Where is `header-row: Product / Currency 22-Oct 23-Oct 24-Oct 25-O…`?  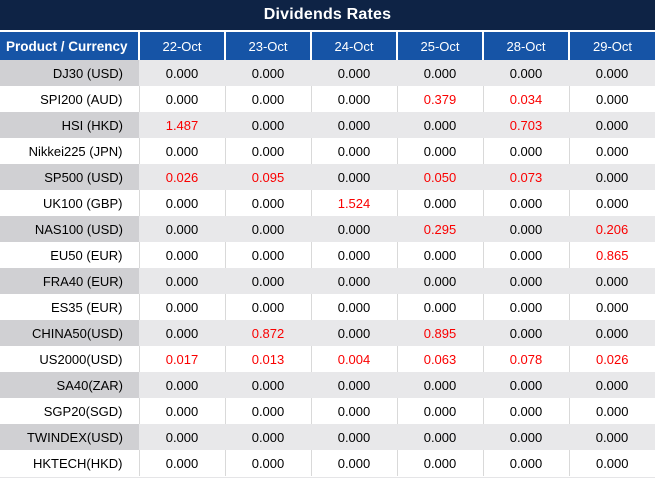
header-row: Product / Currency 22-Oct 23-Oct 24-Oct 25-O… is located at coordinates (327, 46).